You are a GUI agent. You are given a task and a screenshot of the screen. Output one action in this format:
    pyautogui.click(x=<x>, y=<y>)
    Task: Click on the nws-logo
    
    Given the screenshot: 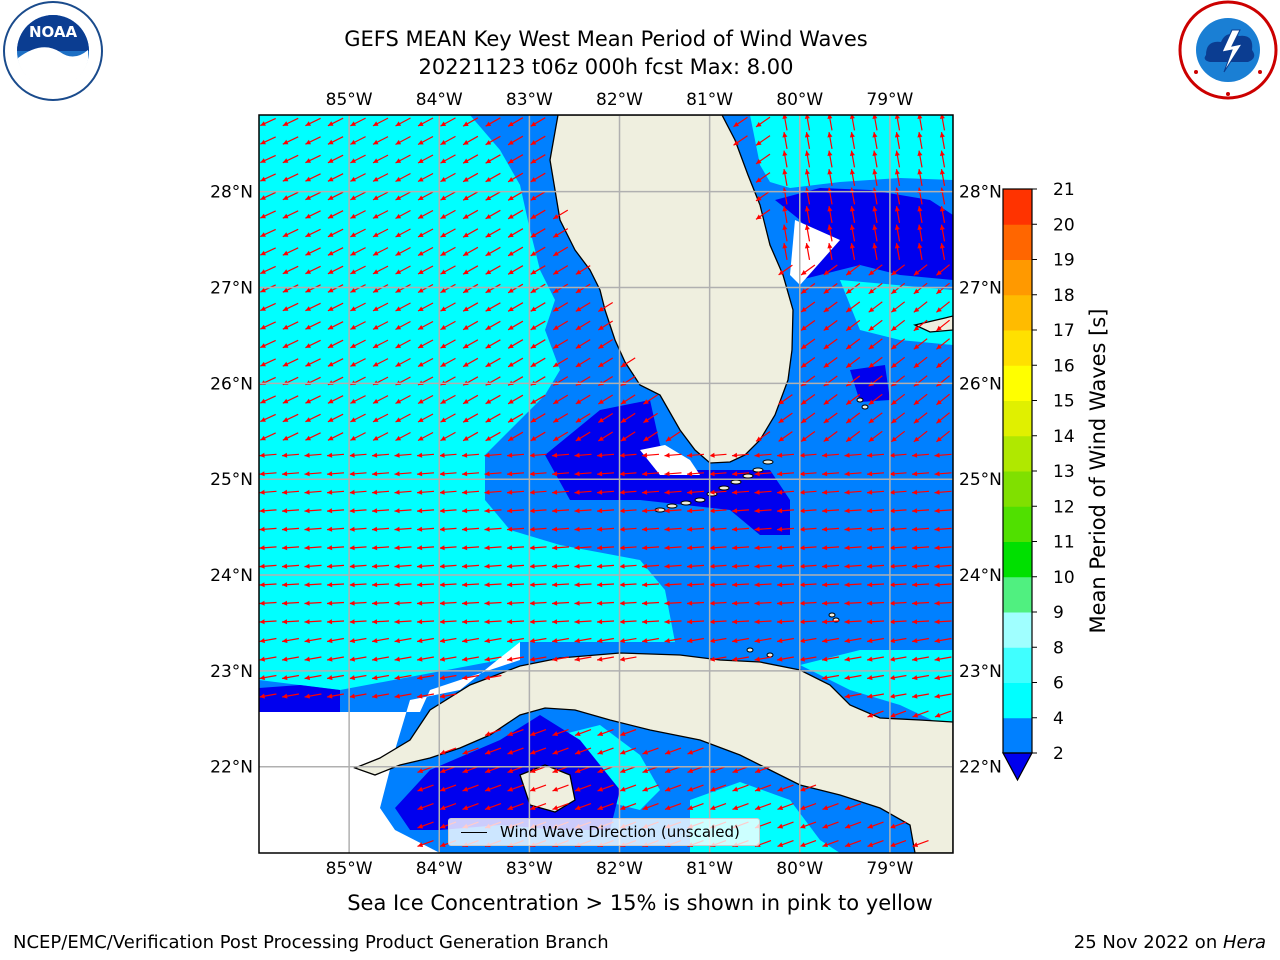 What is the action you would take?
    pyautogui.click(x=1228, y=50)
    